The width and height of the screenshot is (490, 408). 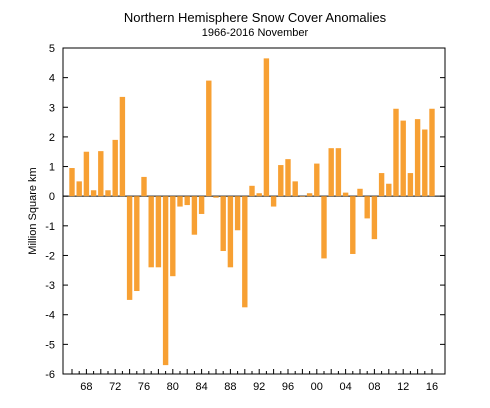 I want to click on y-tick-label: 3, so click(x=52, y=108).